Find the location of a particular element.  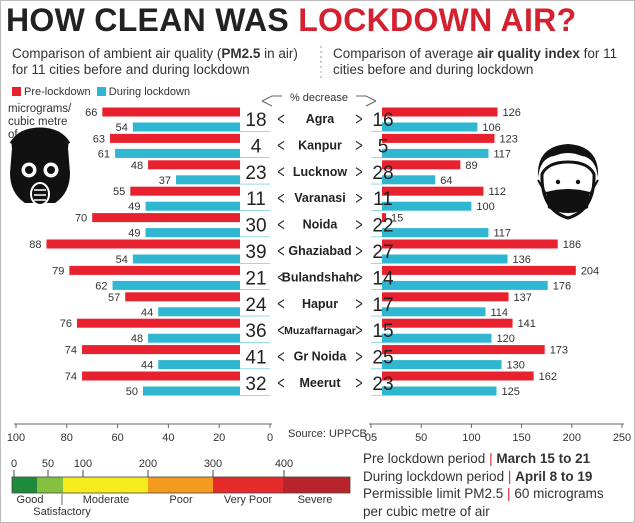

value-label-left-pre: 57 is located at coordinates (114, 298).